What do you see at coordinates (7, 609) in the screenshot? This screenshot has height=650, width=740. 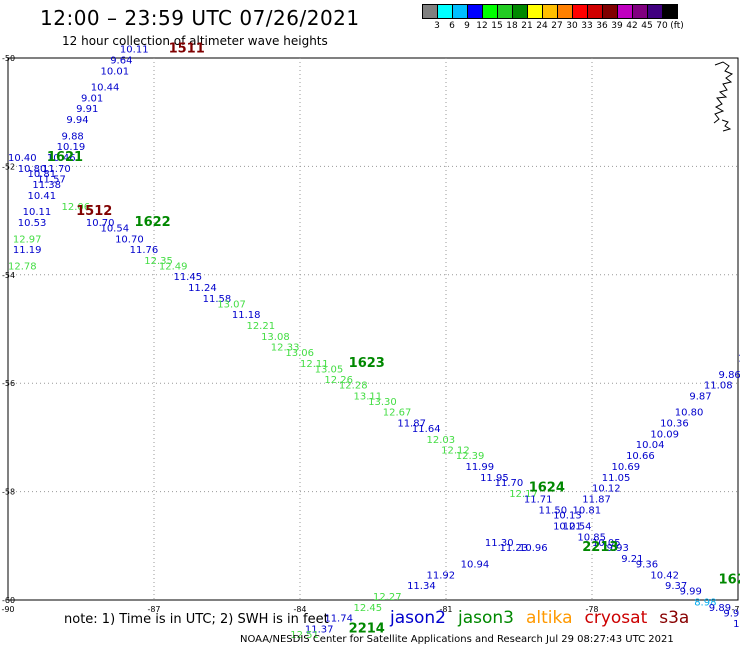 I see `x-tick-label: -90` at bounding box center [7, 609].